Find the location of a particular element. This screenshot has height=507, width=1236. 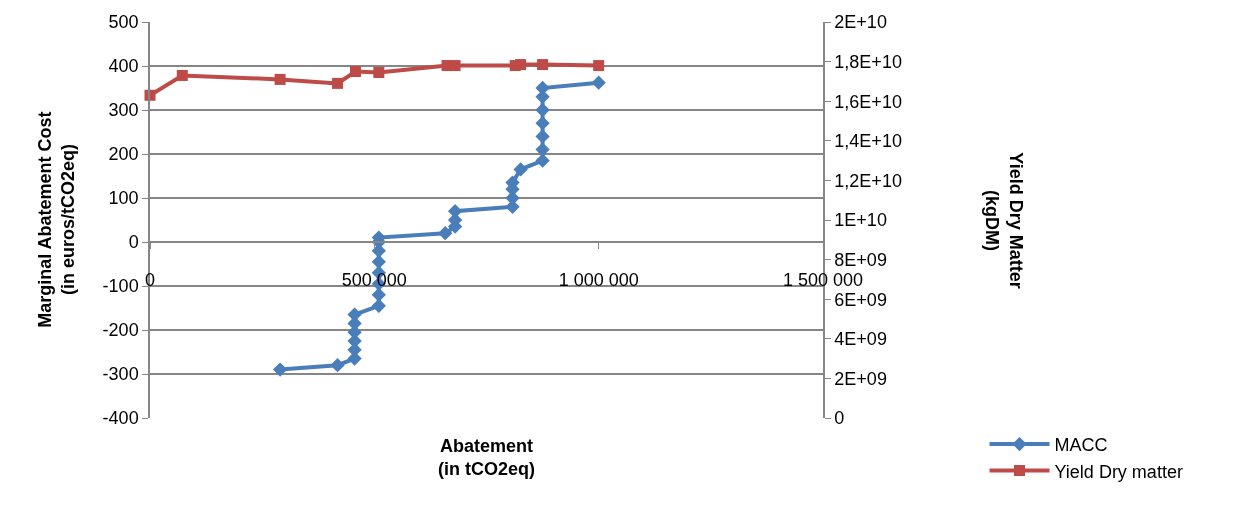

y-tick-label: 100 is located at coordinates (123, 198).